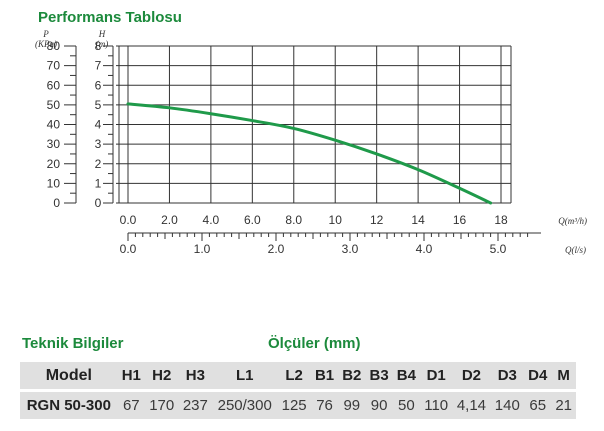 This screenshot has width=604, height=431. What do you see at coordinates (352, 405) in the screenshot?
I see `cell-b2: 99` at bounding box center [352, 405].